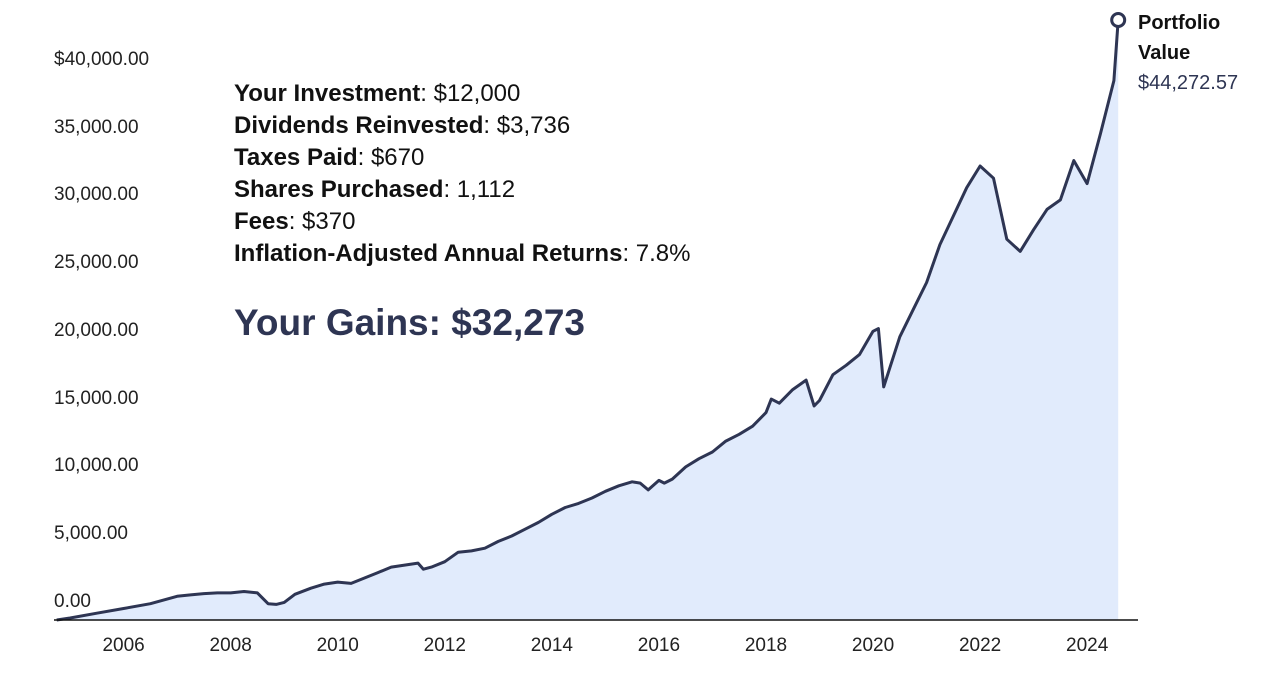 This screenshot has height=676, width=1288. I want to click on summary-value: : $670, so click(391, 157).